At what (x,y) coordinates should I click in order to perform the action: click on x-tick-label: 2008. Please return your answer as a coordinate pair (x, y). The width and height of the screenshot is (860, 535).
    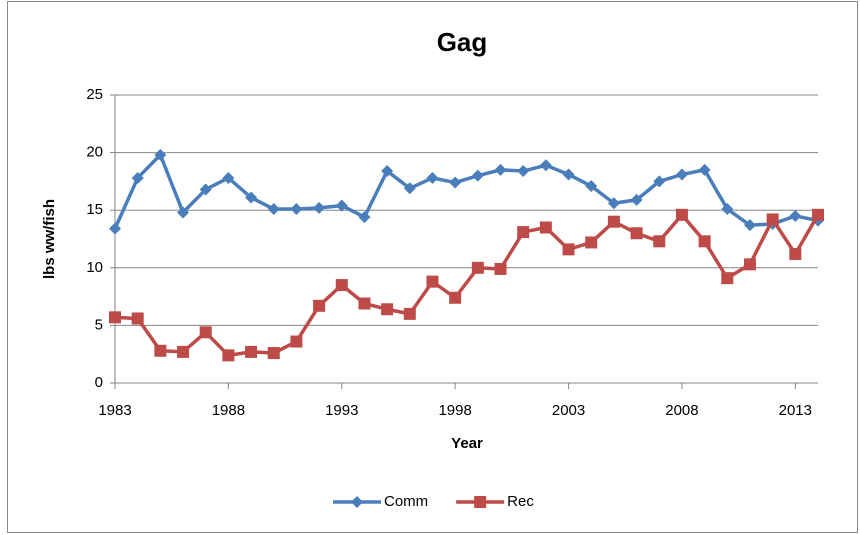
    Looking at the image, I should click on (681, 410).